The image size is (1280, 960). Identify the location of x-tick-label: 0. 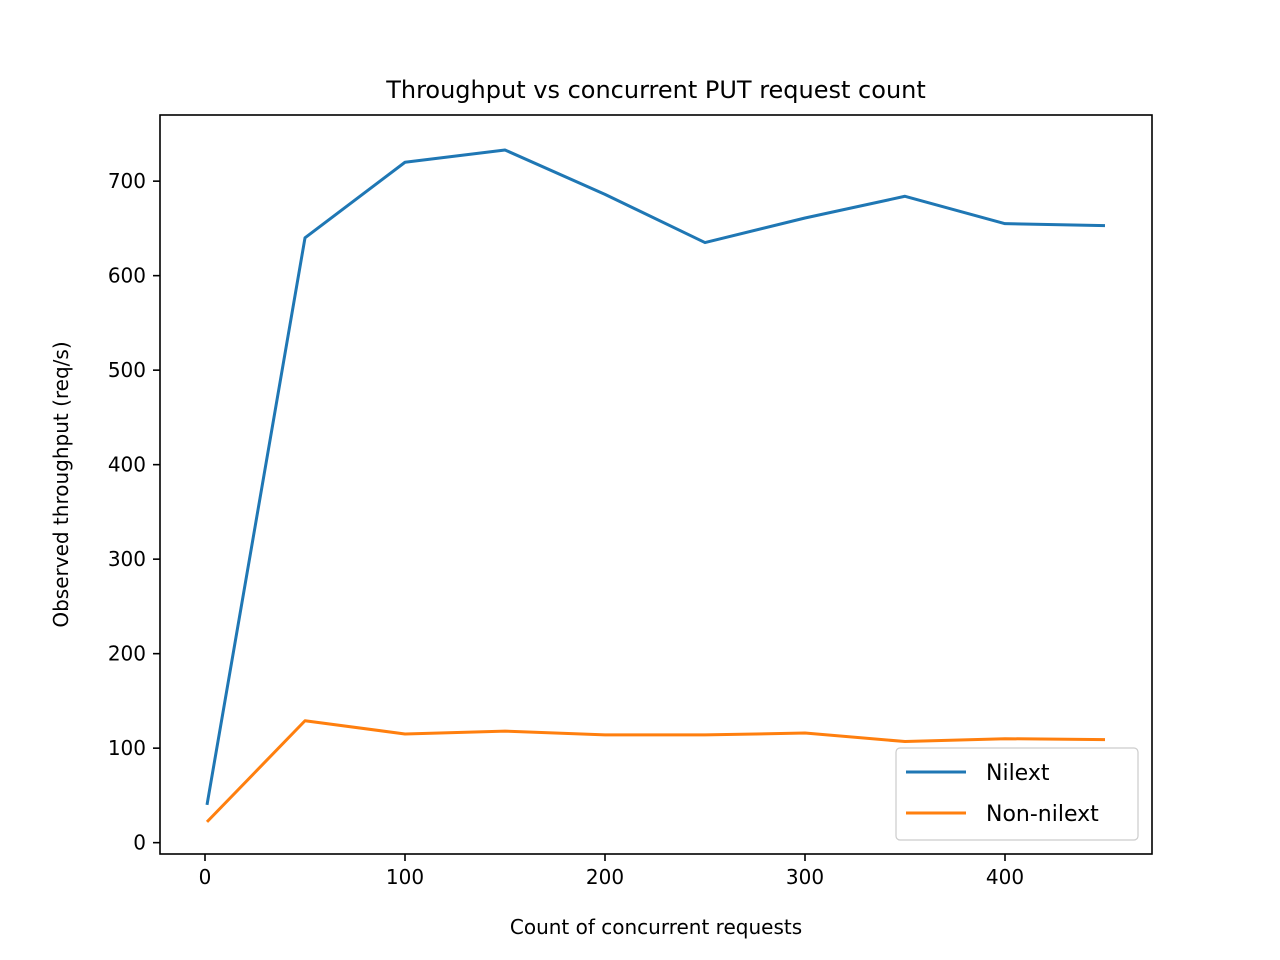
(205, 877).